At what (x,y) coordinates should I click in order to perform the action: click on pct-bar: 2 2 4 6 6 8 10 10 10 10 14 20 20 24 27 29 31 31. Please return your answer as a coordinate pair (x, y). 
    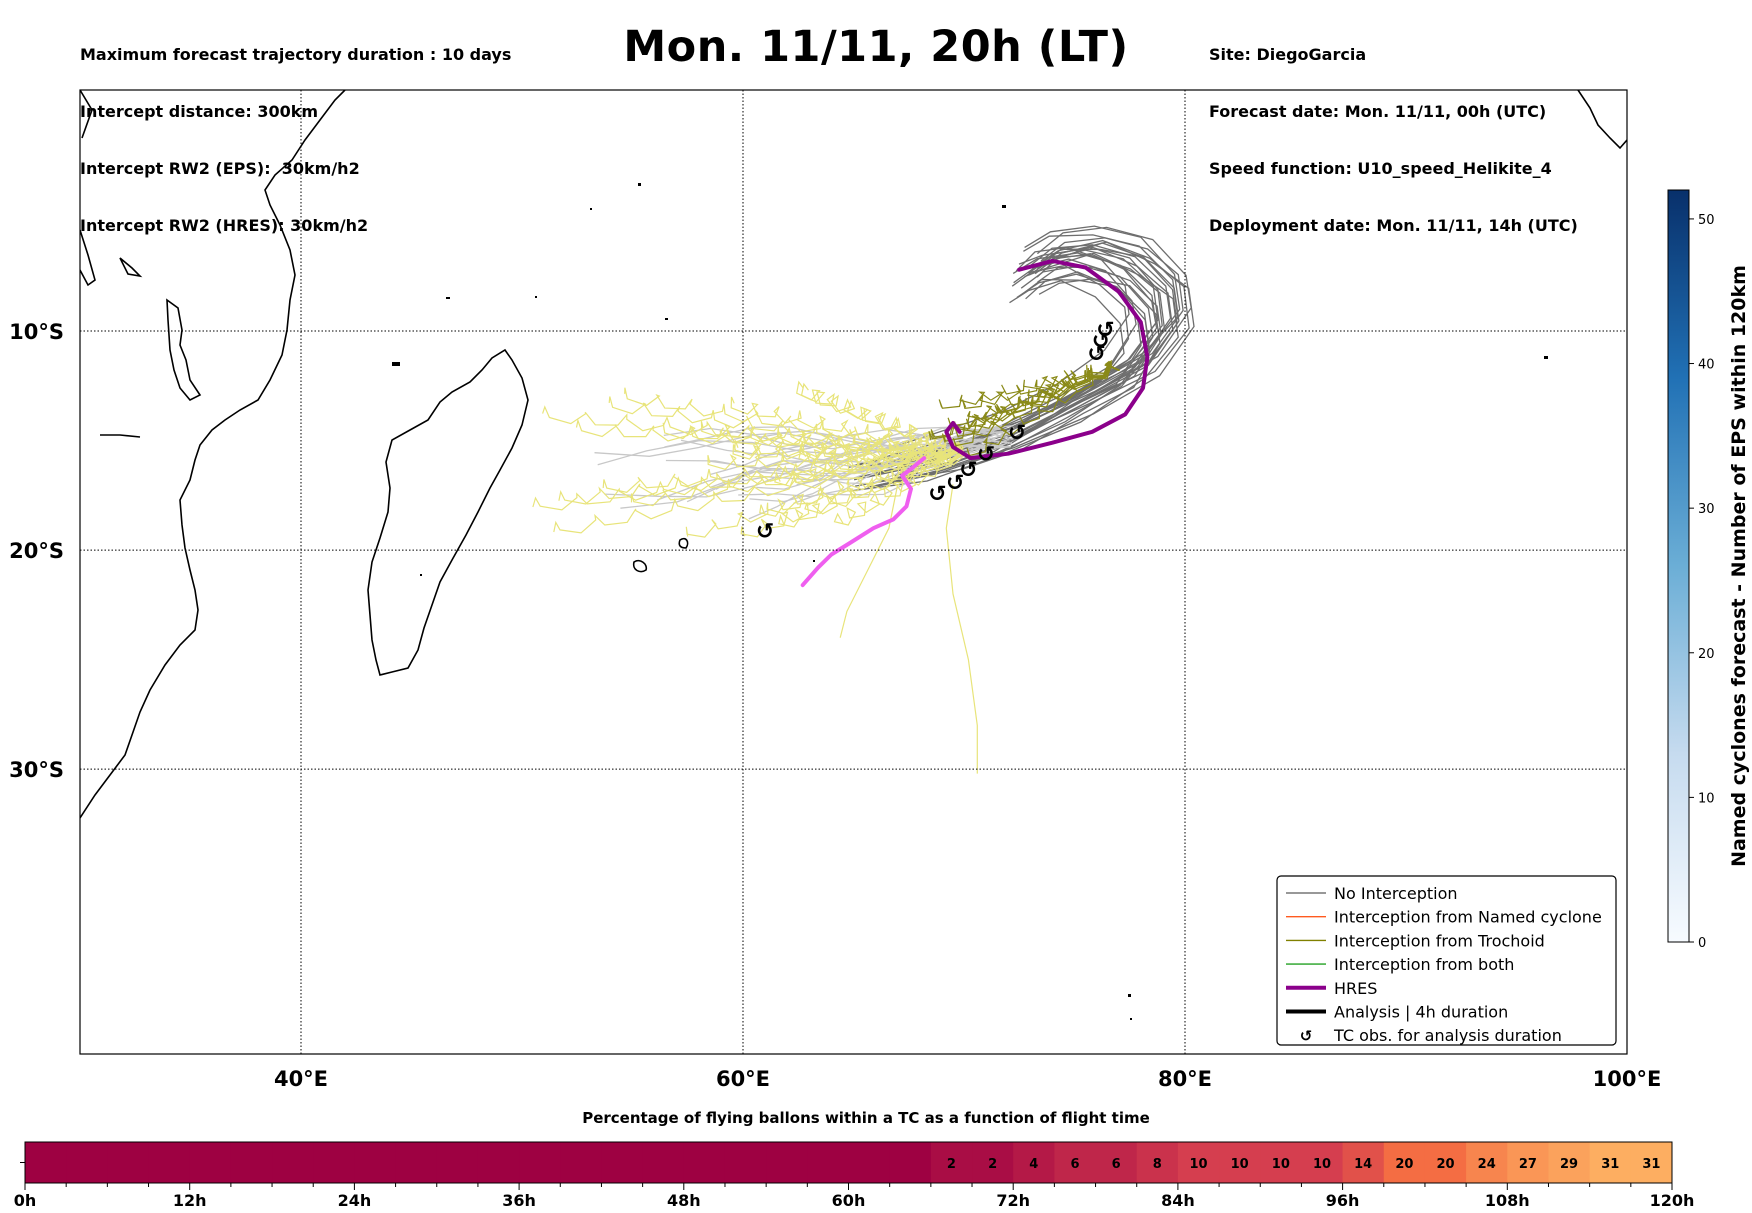
    Looking at the image, I should click on (846, 1162).